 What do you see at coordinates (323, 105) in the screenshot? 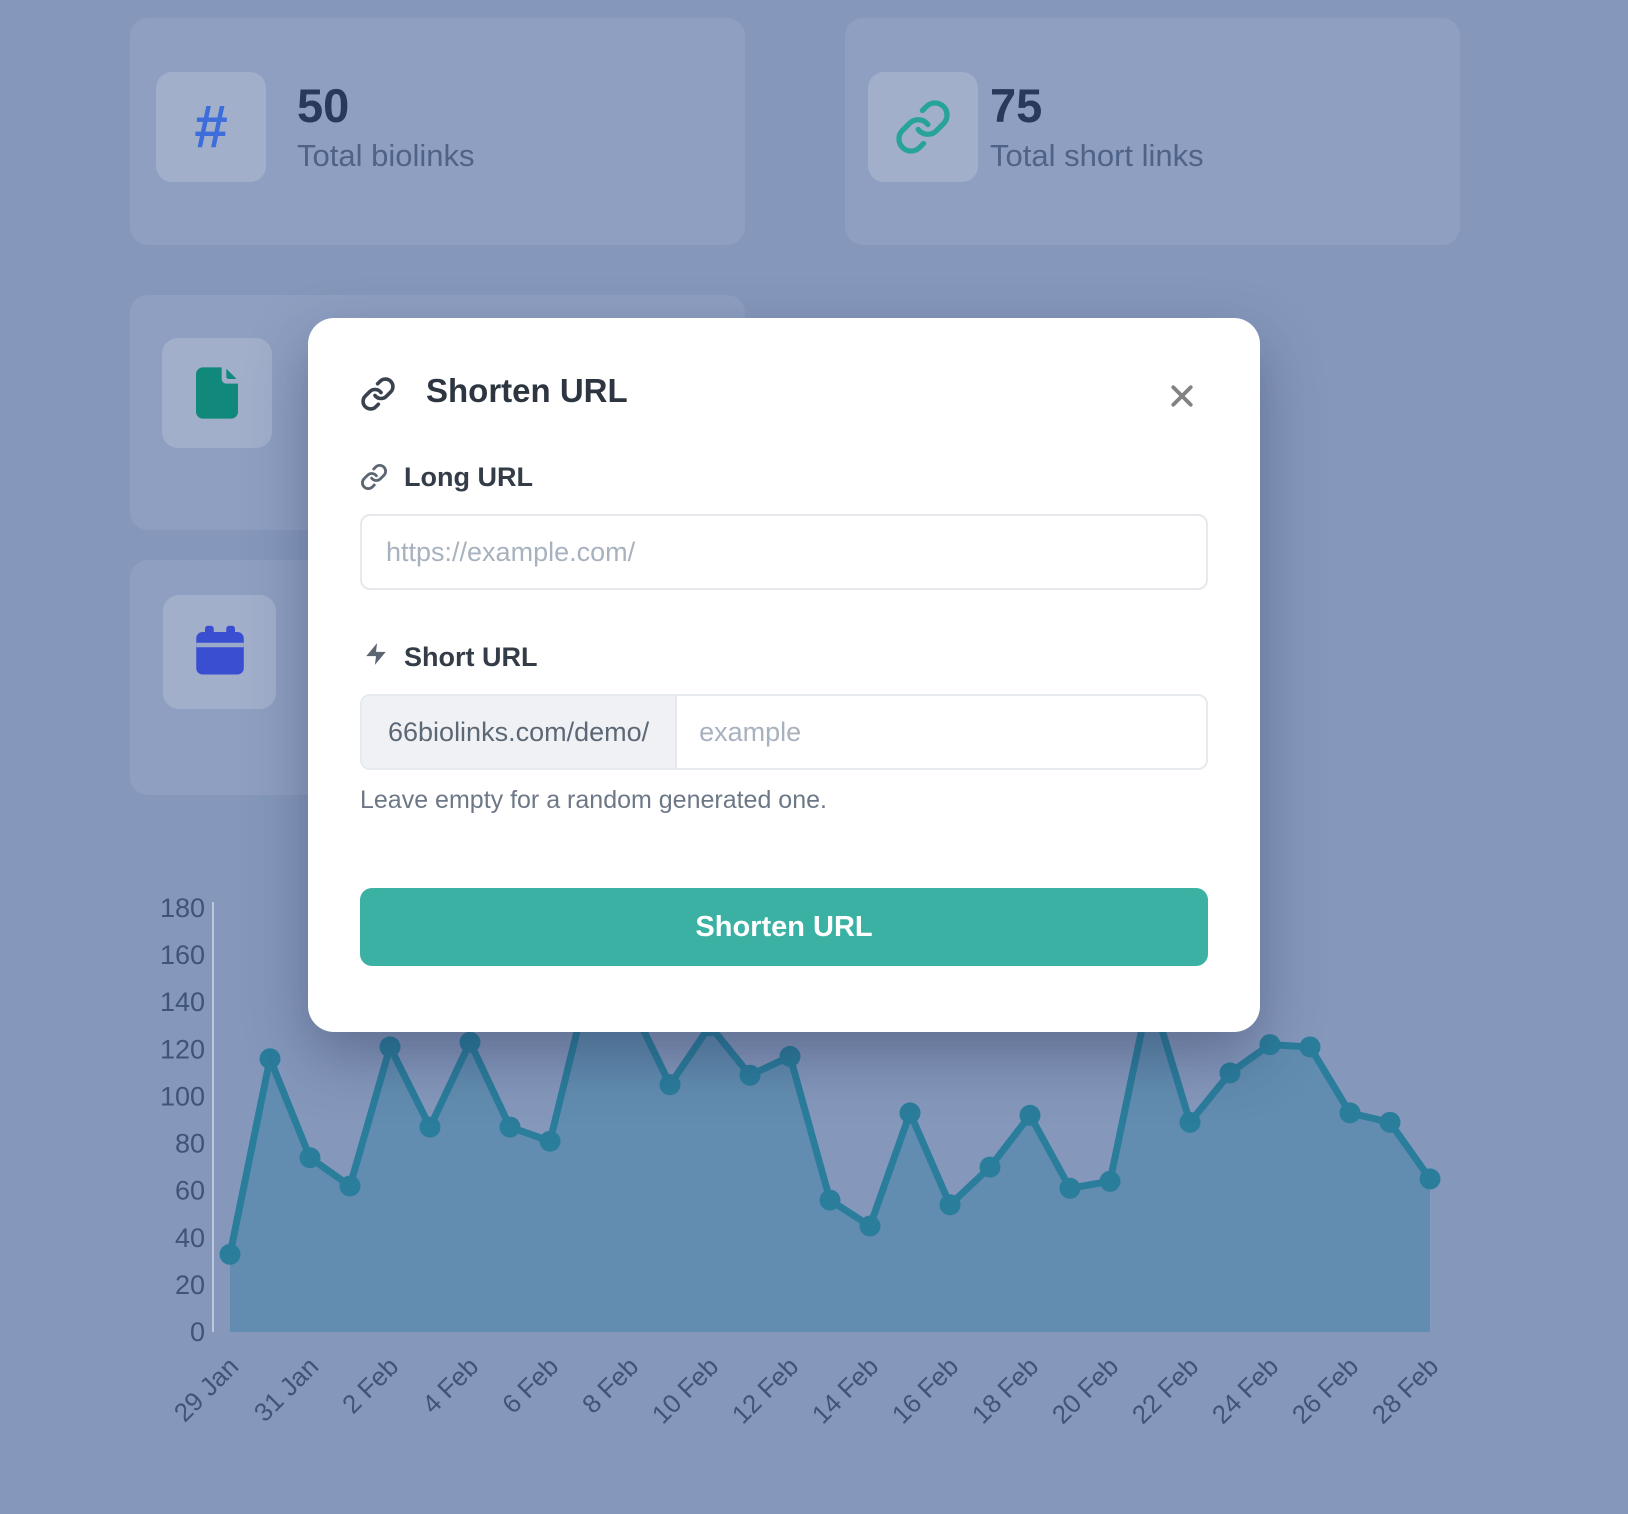
I see `stat-value-biolinks: 50` at bounding box center [323, 105].